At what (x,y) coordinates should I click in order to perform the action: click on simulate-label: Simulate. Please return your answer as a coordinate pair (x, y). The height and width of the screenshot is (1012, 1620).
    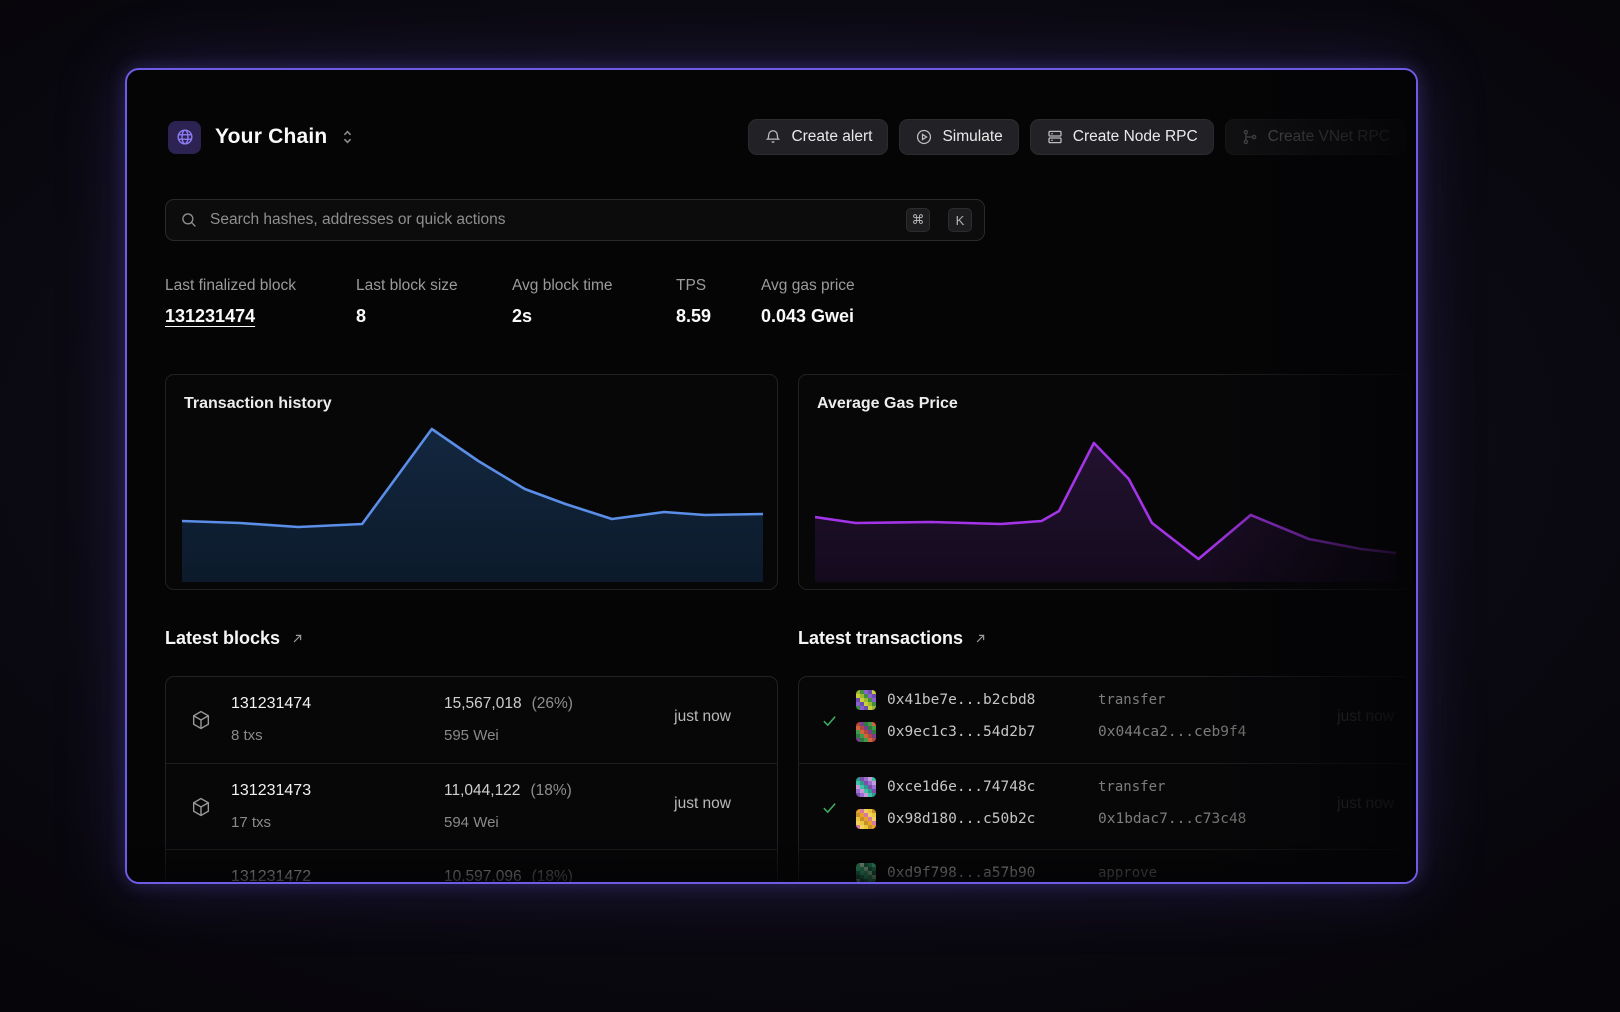
    Looking at the image, I should click on (972, 136).